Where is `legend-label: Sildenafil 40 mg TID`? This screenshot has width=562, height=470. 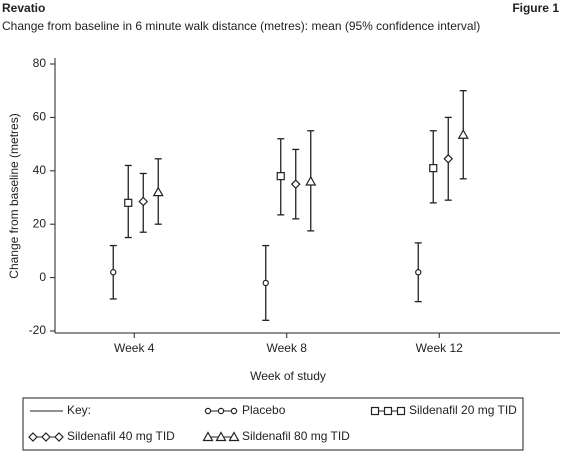
legend-label: Sildenafil 40 mg TID is located at coordinates (121, 436).